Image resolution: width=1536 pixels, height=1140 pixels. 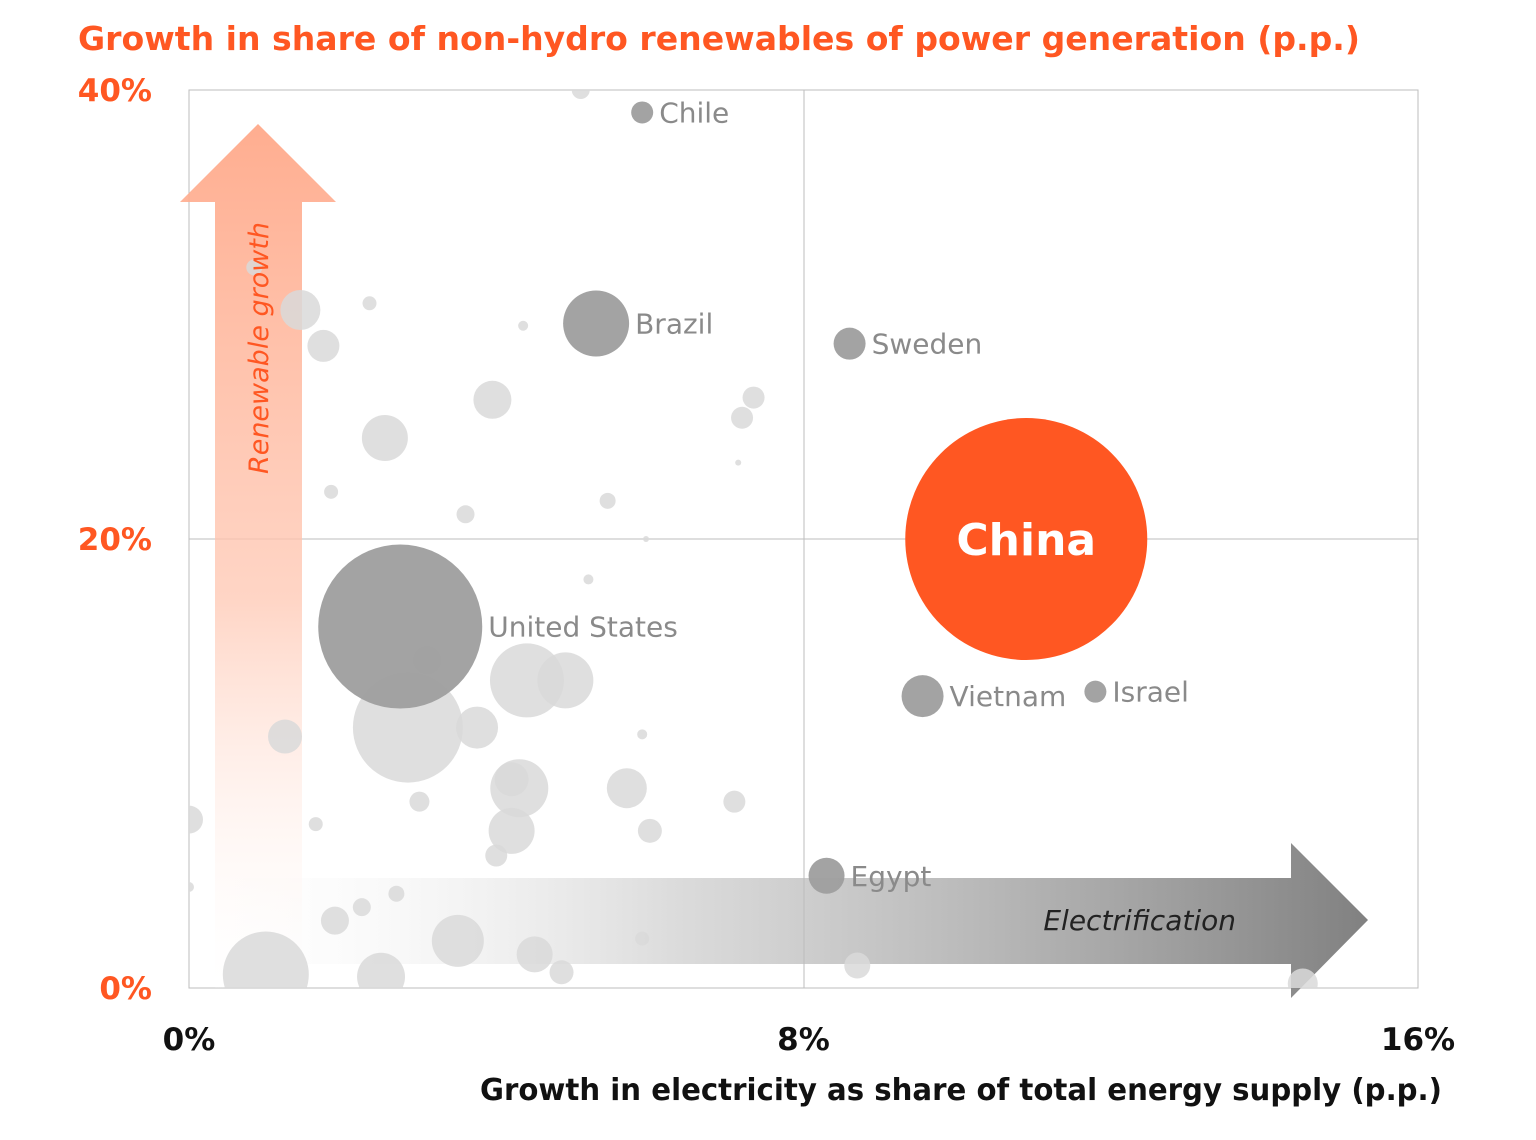 I want to click on label-sweden: Sweden, so click(x=927, y=344).